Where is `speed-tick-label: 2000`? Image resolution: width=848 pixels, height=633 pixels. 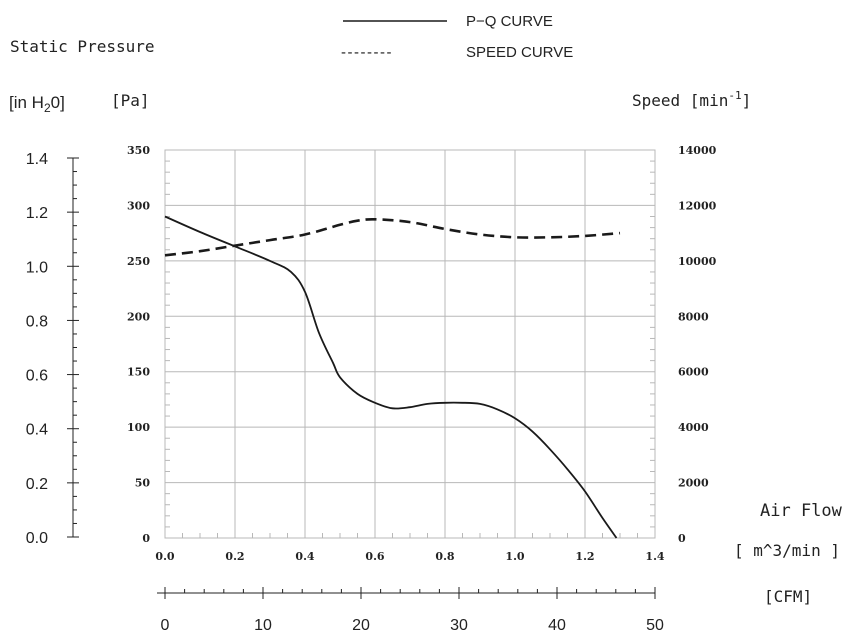
speed-tick-label: 2000 is located at coordinates (693, 483).